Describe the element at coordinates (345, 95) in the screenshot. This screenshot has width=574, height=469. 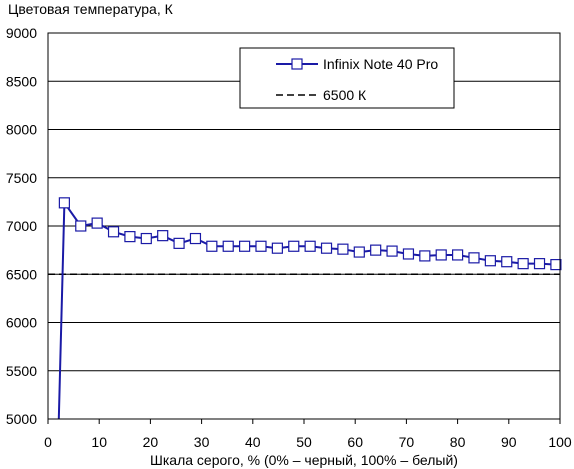
I see `legend-label-reference: 6500 К` at that location.